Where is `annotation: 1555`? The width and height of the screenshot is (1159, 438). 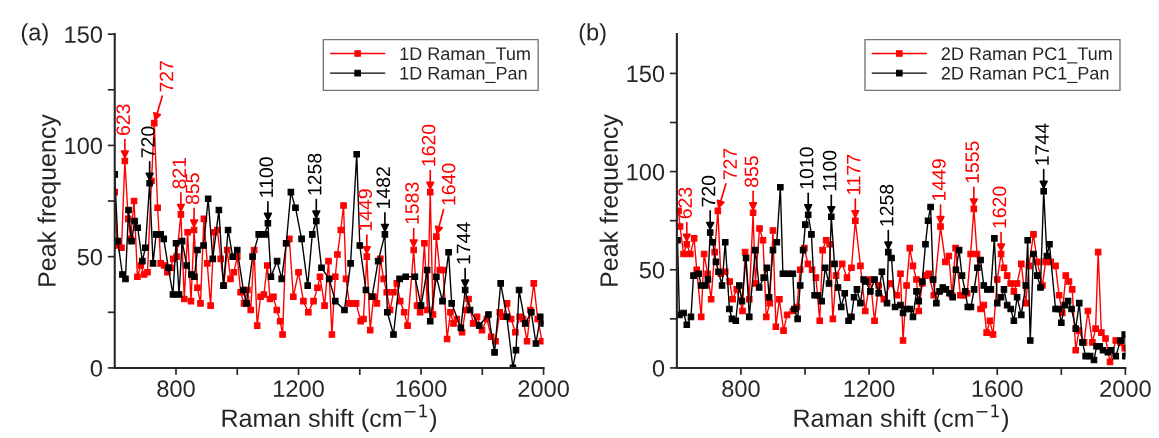 annotation: 1555 is located at coordinates (972, 162).